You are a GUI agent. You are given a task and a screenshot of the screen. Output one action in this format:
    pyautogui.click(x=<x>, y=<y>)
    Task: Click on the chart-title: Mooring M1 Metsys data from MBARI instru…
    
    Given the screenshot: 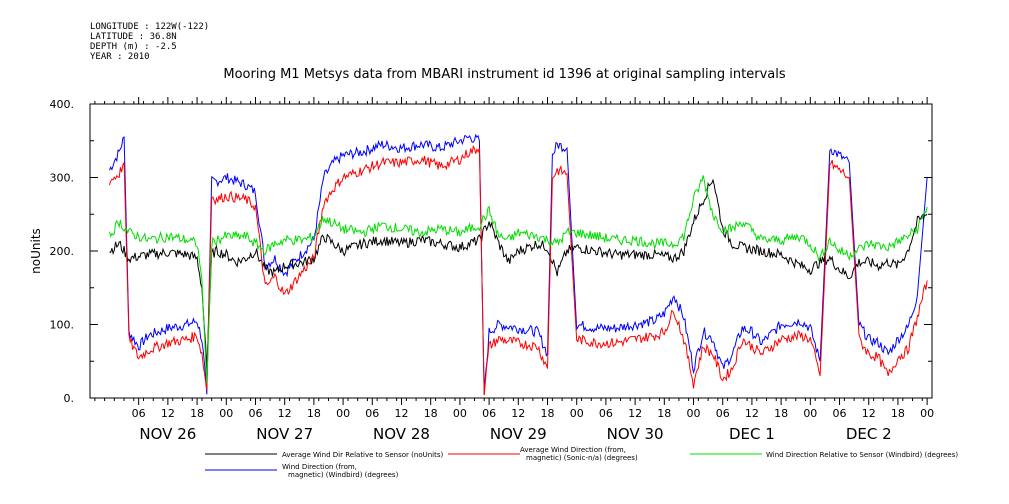 What is the action you would take?
    pyautogui.click(x=504, y=74)
    